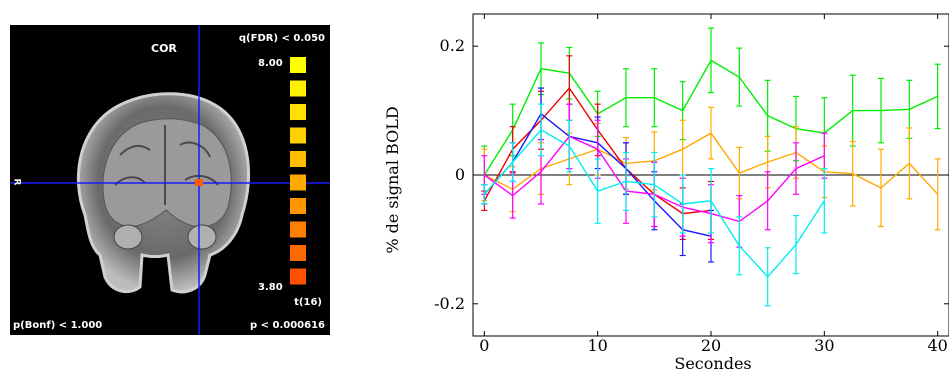 The image size is (949, 372). Describe the element at coordinates (452, 45) in the screenshot. I see `y-tick-label: 0.2` at that location.